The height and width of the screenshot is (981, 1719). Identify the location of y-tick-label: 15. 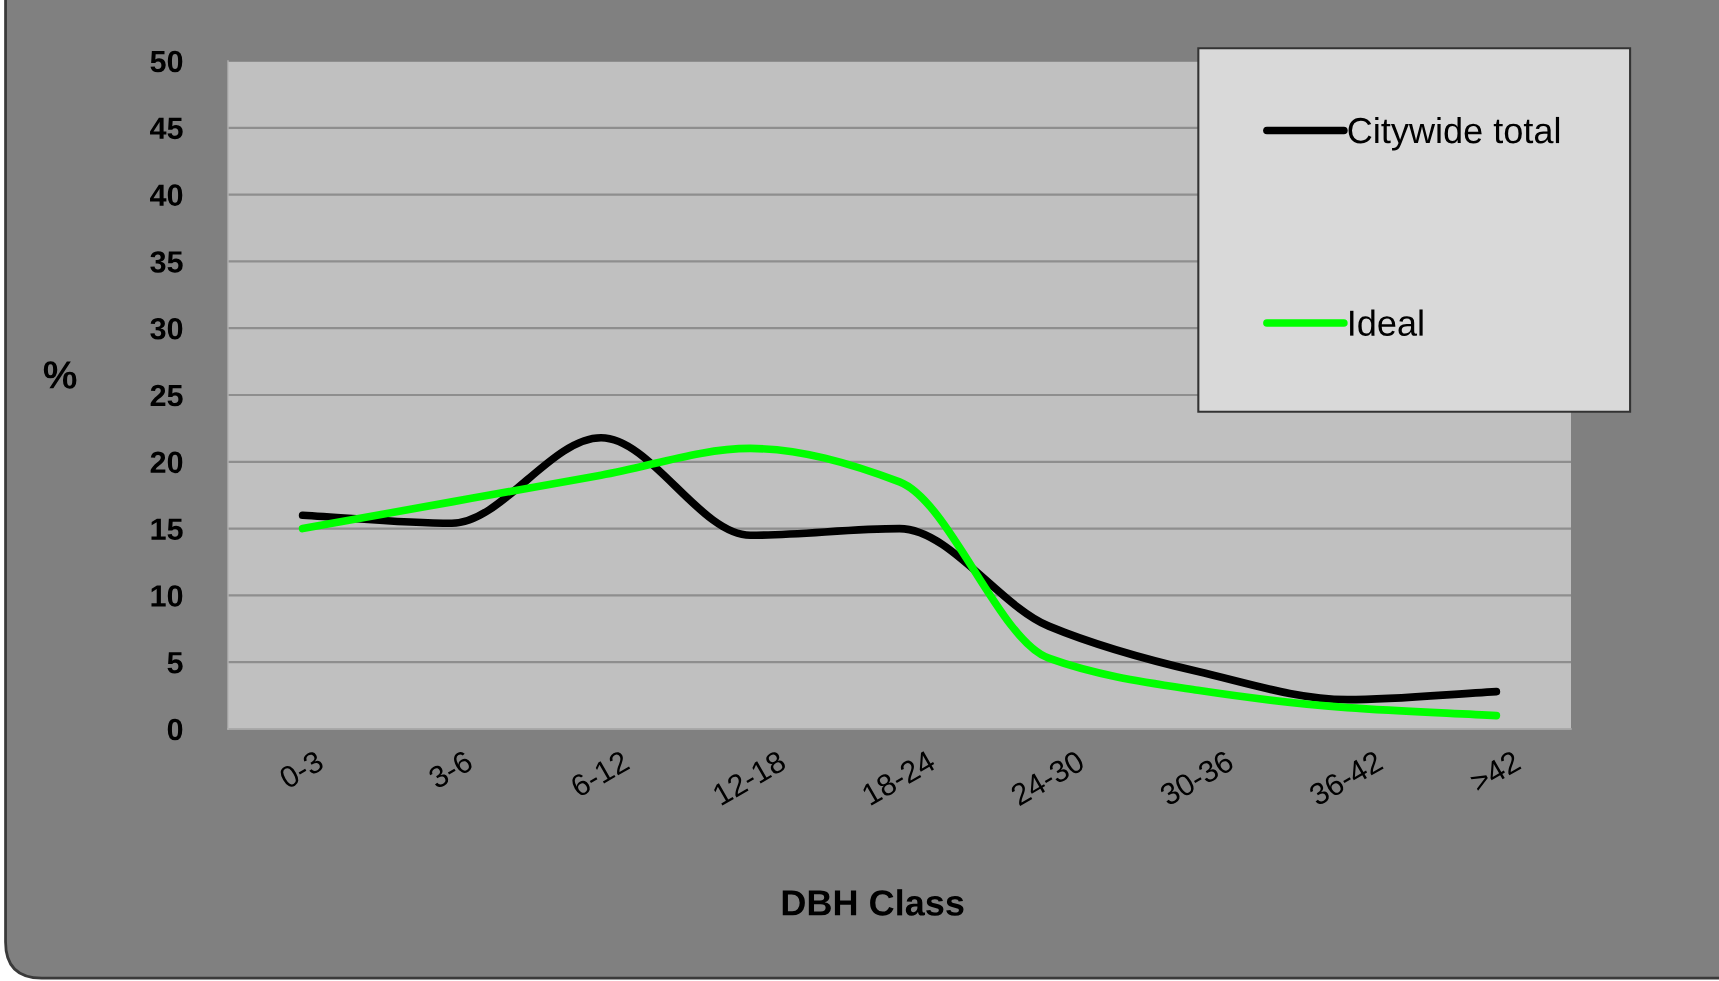
(167, 529).